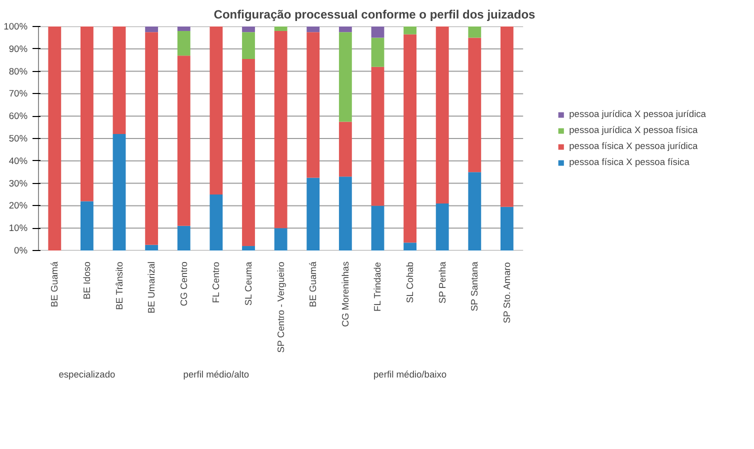  I want to click on x-tick-label: BE Umarizal, so click(151, 287).